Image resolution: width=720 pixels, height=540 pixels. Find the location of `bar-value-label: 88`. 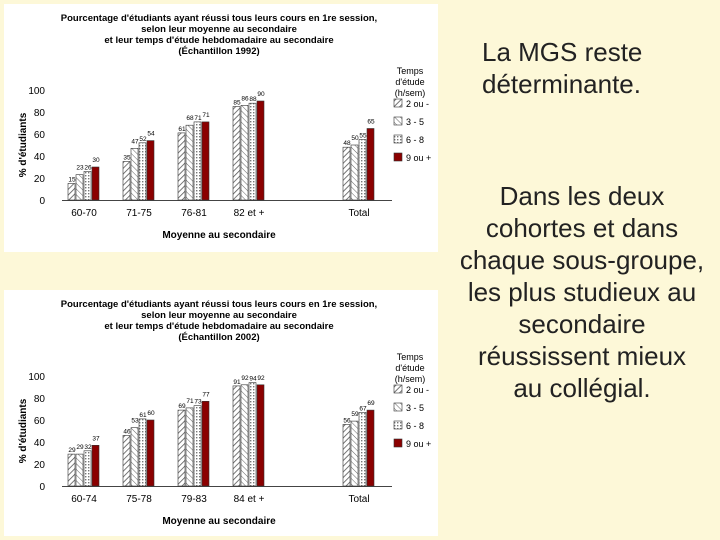

bar-value-label: 88 is located at coordinates (253, 99).